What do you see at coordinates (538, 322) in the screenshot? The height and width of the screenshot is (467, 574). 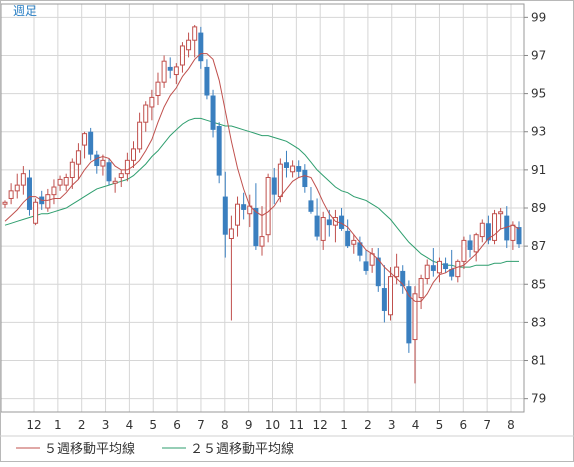 I see `y-tick-label: 83` at bounding box center [538, 322].